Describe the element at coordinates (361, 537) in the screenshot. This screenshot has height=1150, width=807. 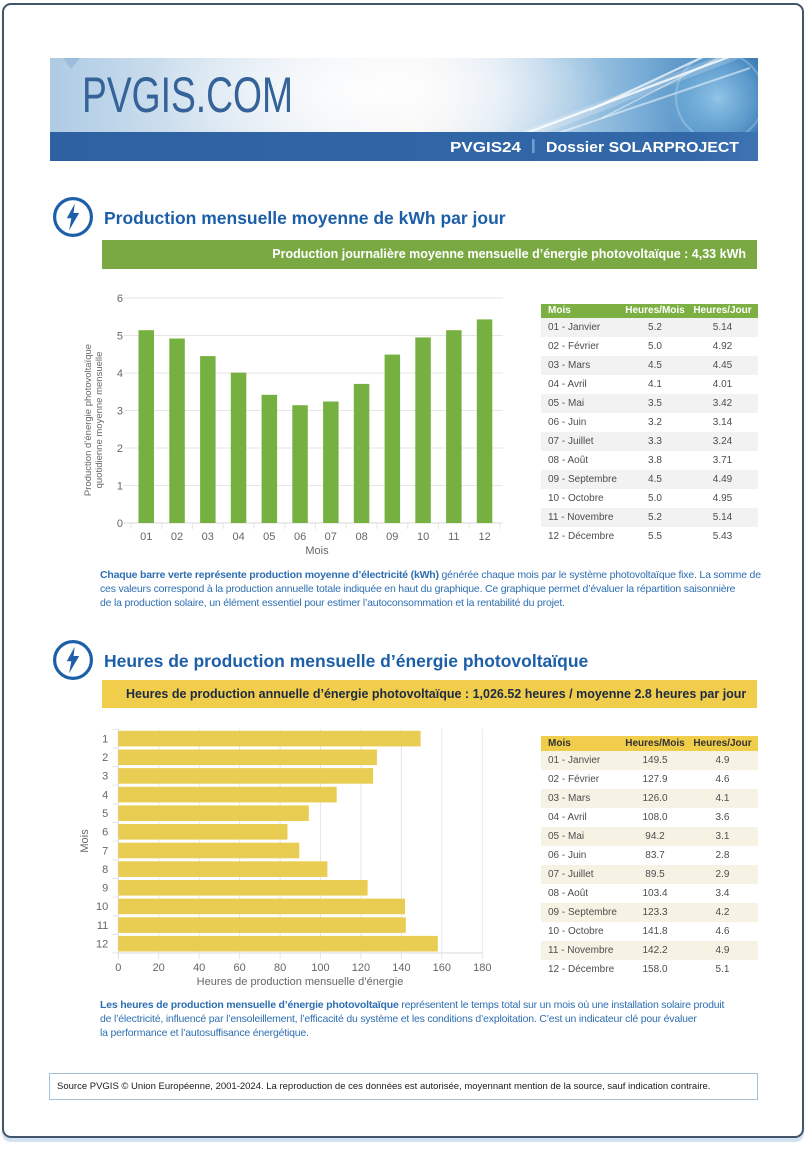
I see `svg-text: 08` at that location.